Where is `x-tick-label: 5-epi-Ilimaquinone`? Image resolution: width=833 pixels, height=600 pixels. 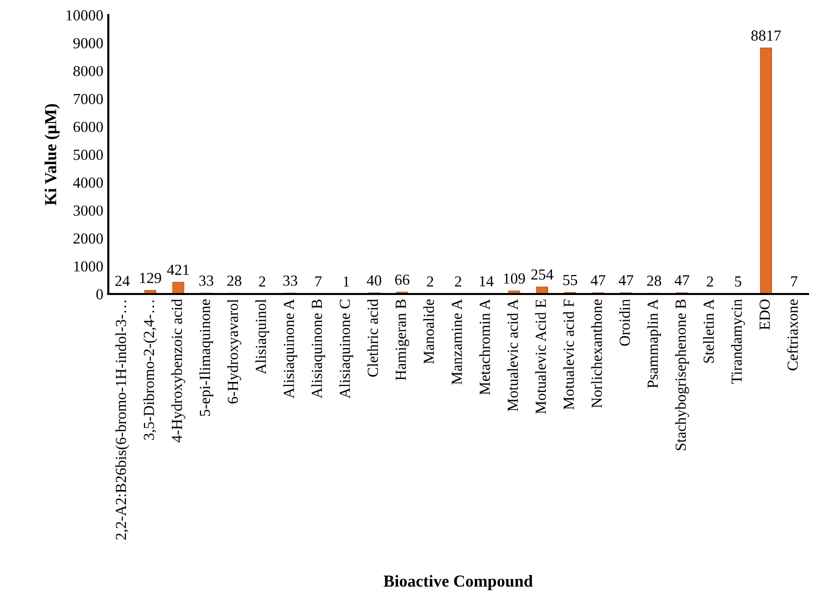 x-tick-label: 5-epi-Ilimaquinone is located at coordinates (206, 357).